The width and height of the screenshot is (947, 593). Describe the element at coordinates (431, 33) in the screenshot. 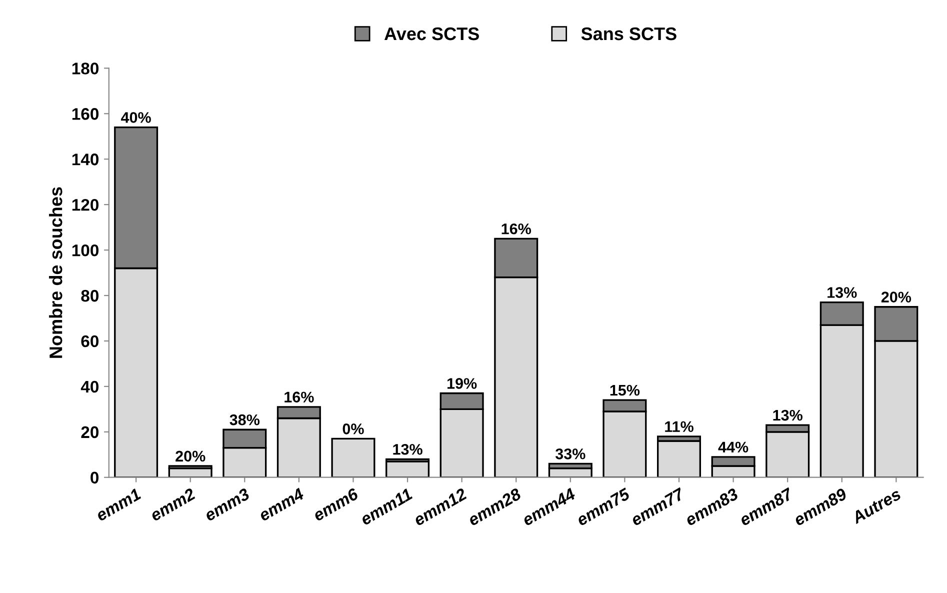

I see `legend-label: Avec SCTS` at that location.